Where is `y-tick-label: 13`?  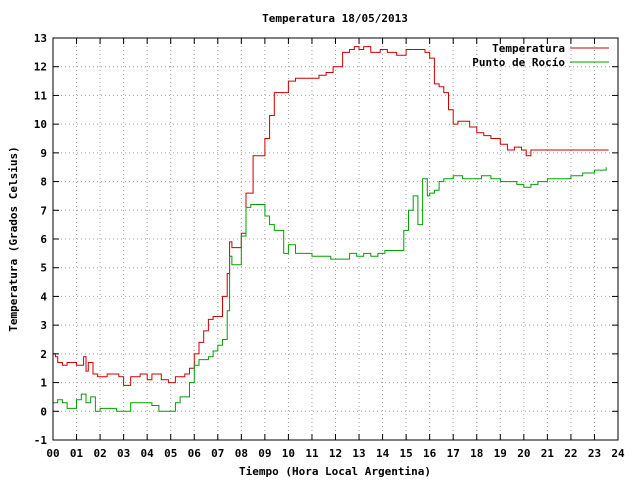 y-tick-label: 13 is located at coordinates (40, 38).